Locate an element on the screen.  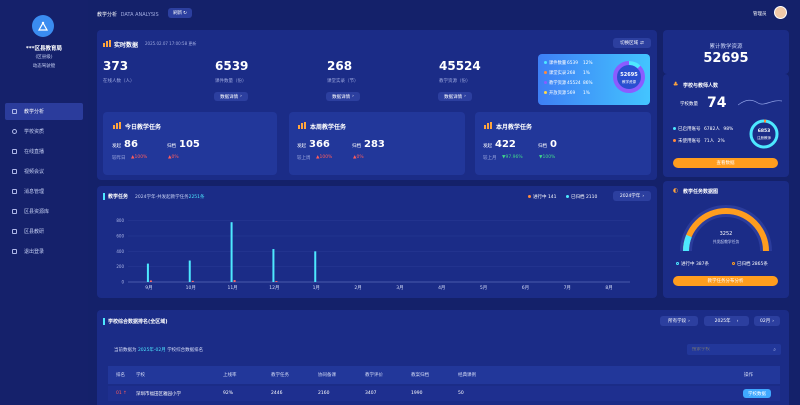
y-tick-label: 400 is located at coordinates (120, 251).